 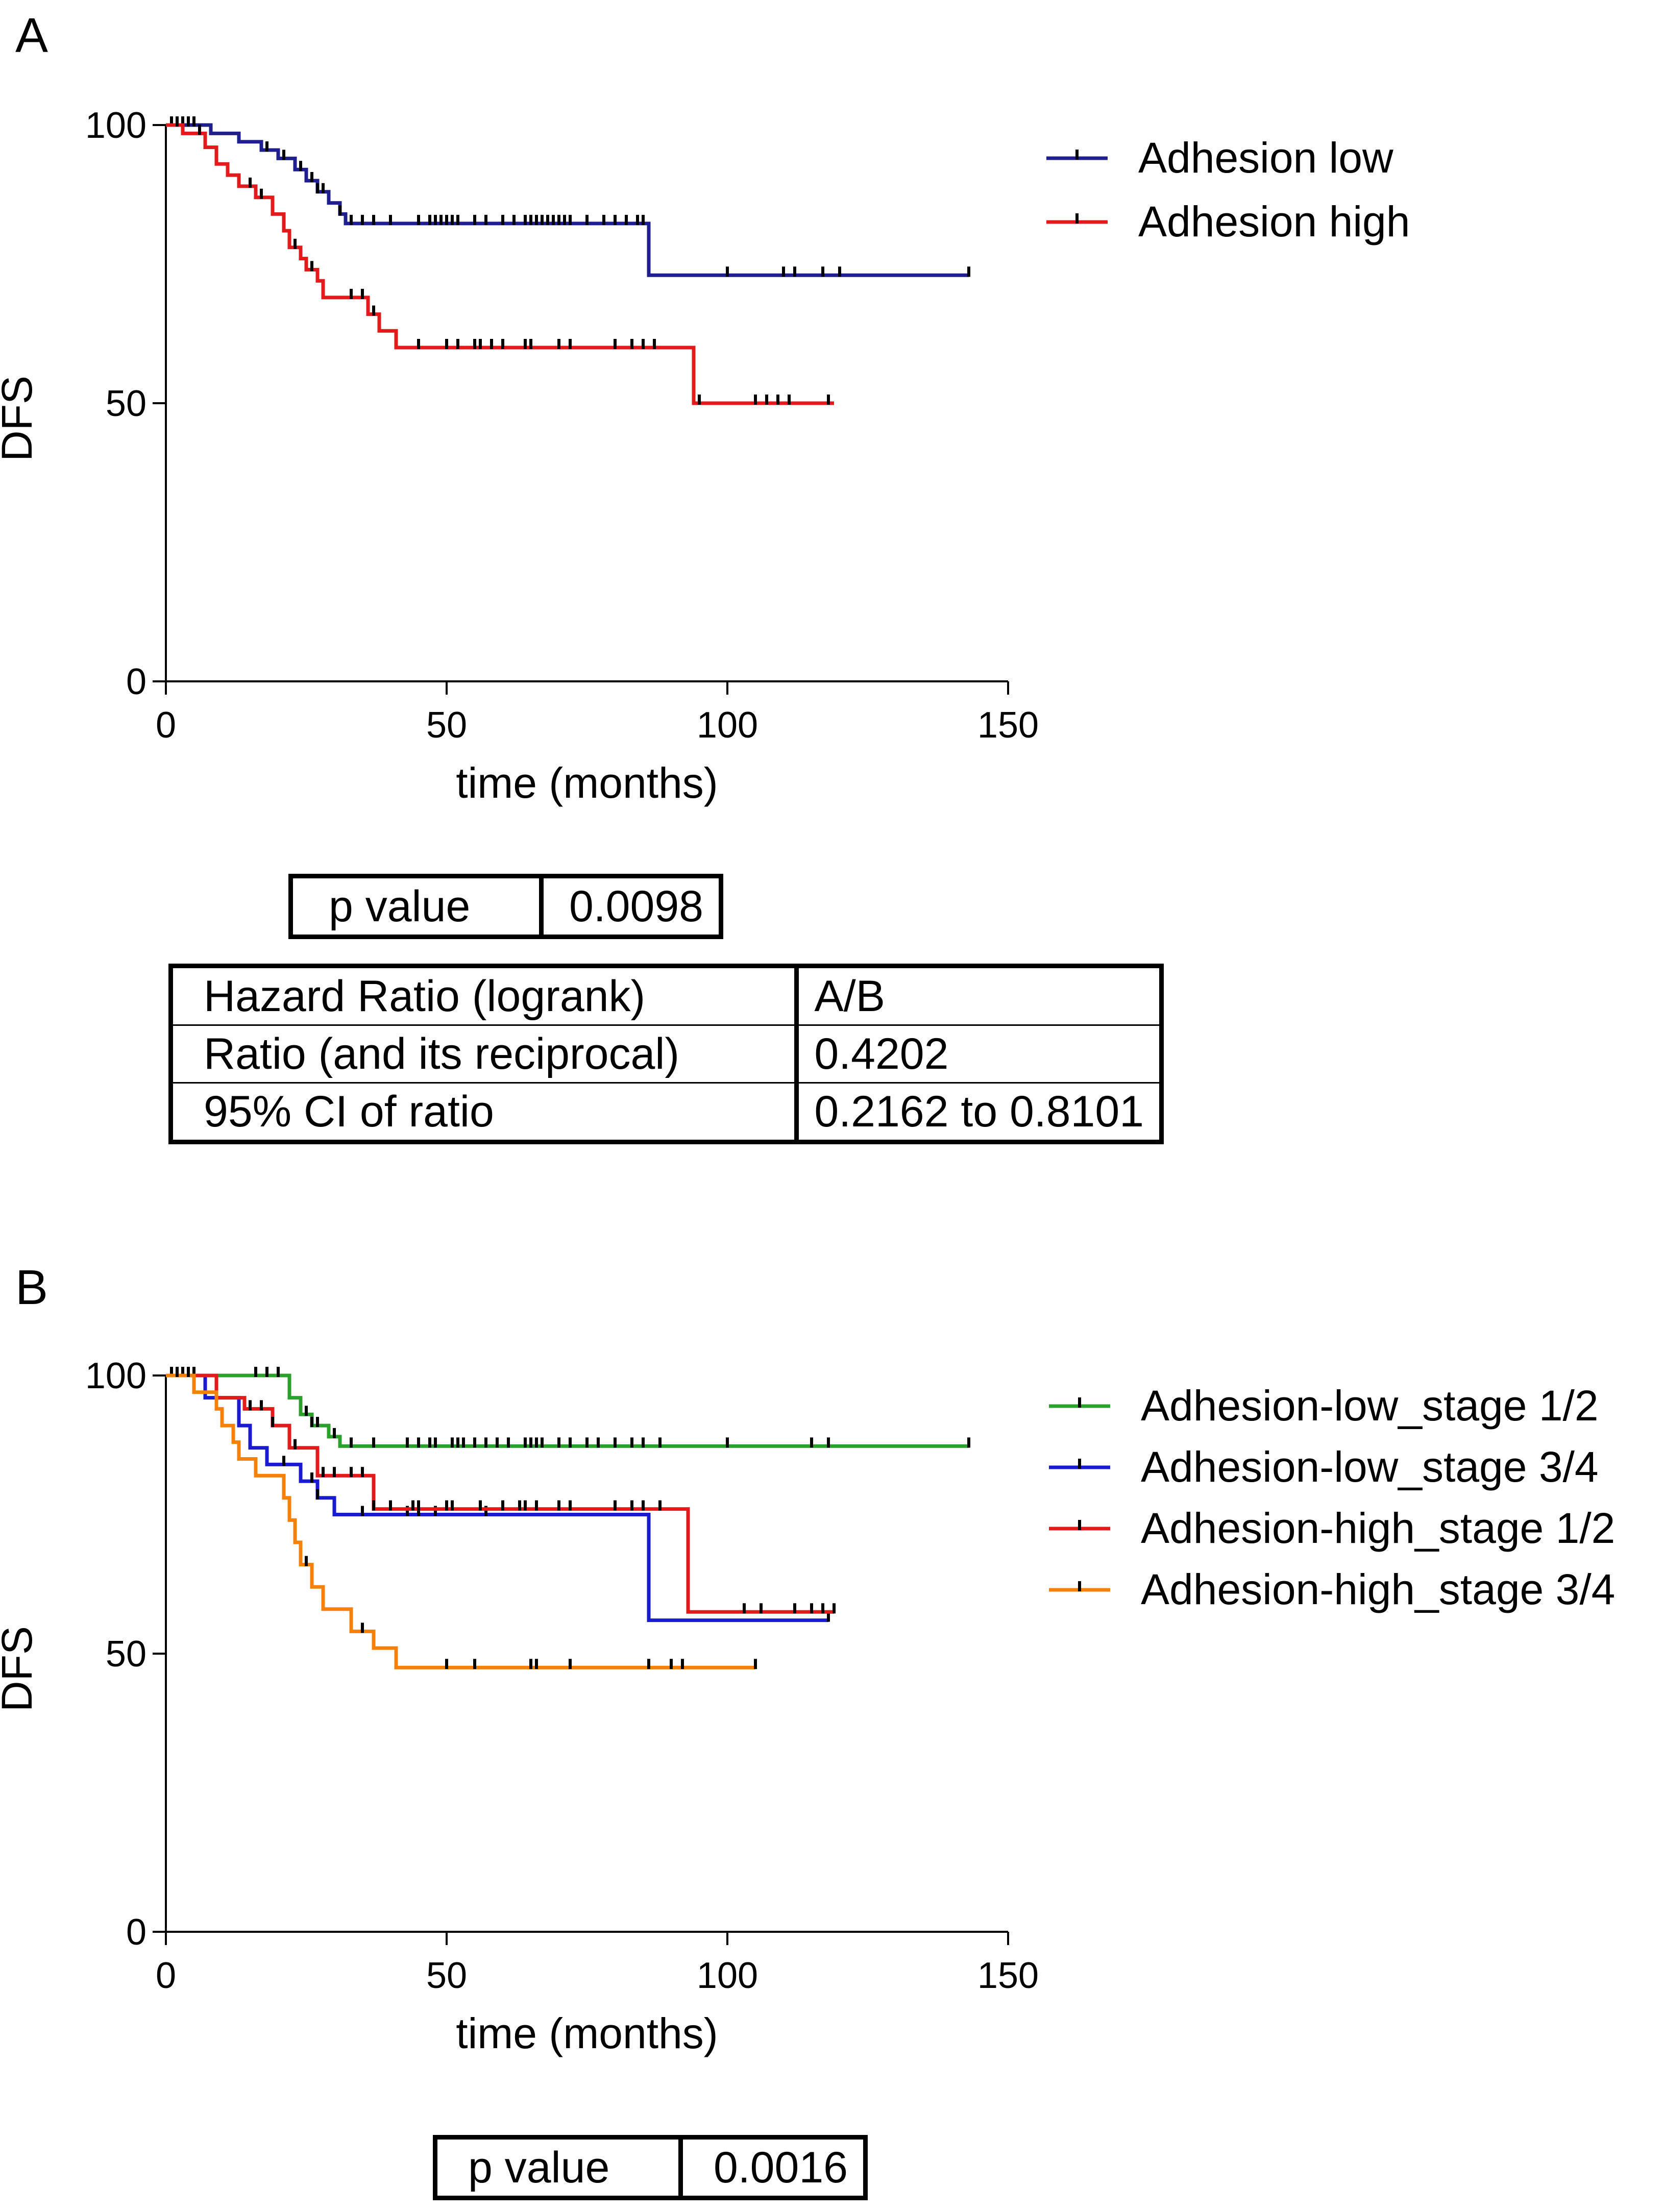 I want to click on p-value-row: p value 0.0098, so click(x=506, y=906).